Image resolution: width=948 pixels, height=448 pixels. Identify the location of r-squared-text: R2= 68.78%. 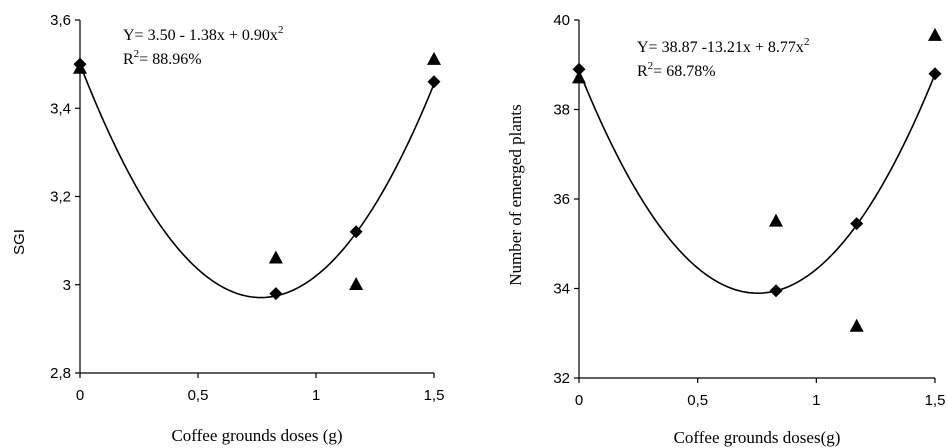
(676, 70).